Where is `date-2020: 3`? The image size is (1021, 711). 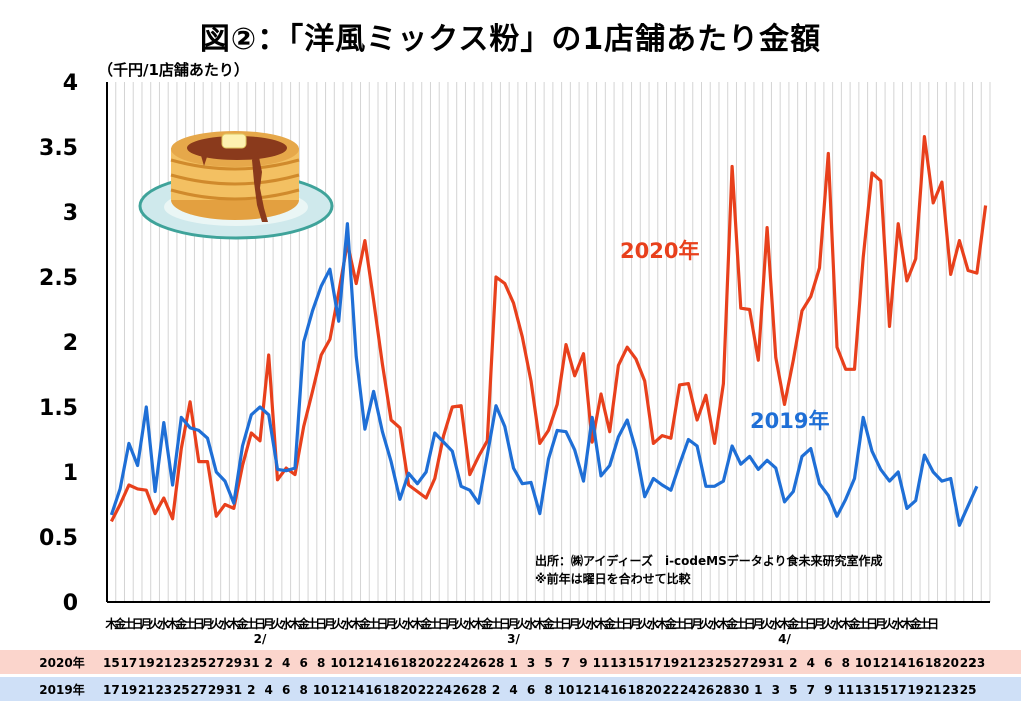
date-2020: 3 is located at coordinates (531, 663).